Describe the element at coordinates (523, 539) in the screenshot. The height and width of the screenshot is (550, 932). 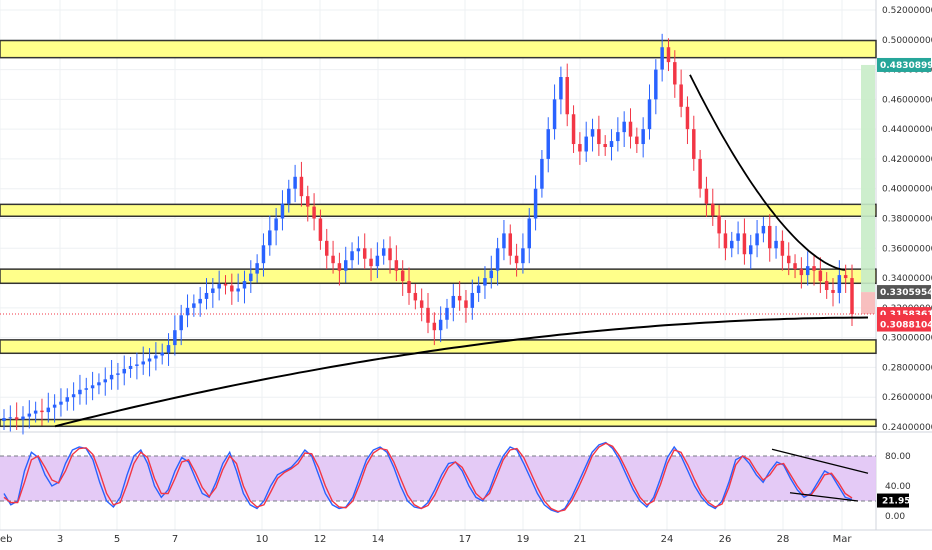
I see `time-tick-label: 19` at that location.